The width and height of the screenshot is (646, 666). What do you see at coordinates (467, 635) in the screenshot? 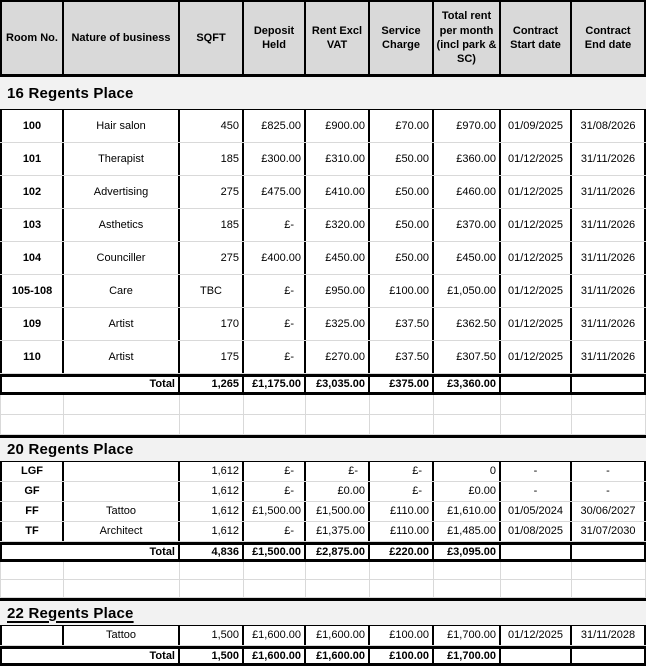
I see `cell-total: £1,700.00` at bounding box center [467, 635].